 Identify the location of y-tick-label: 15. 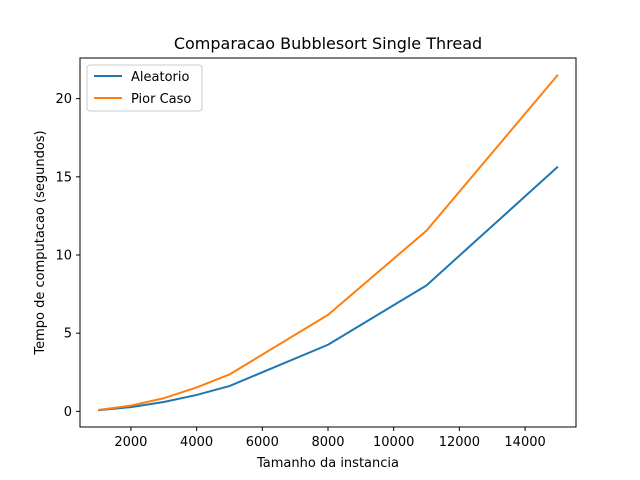
(63, 177).